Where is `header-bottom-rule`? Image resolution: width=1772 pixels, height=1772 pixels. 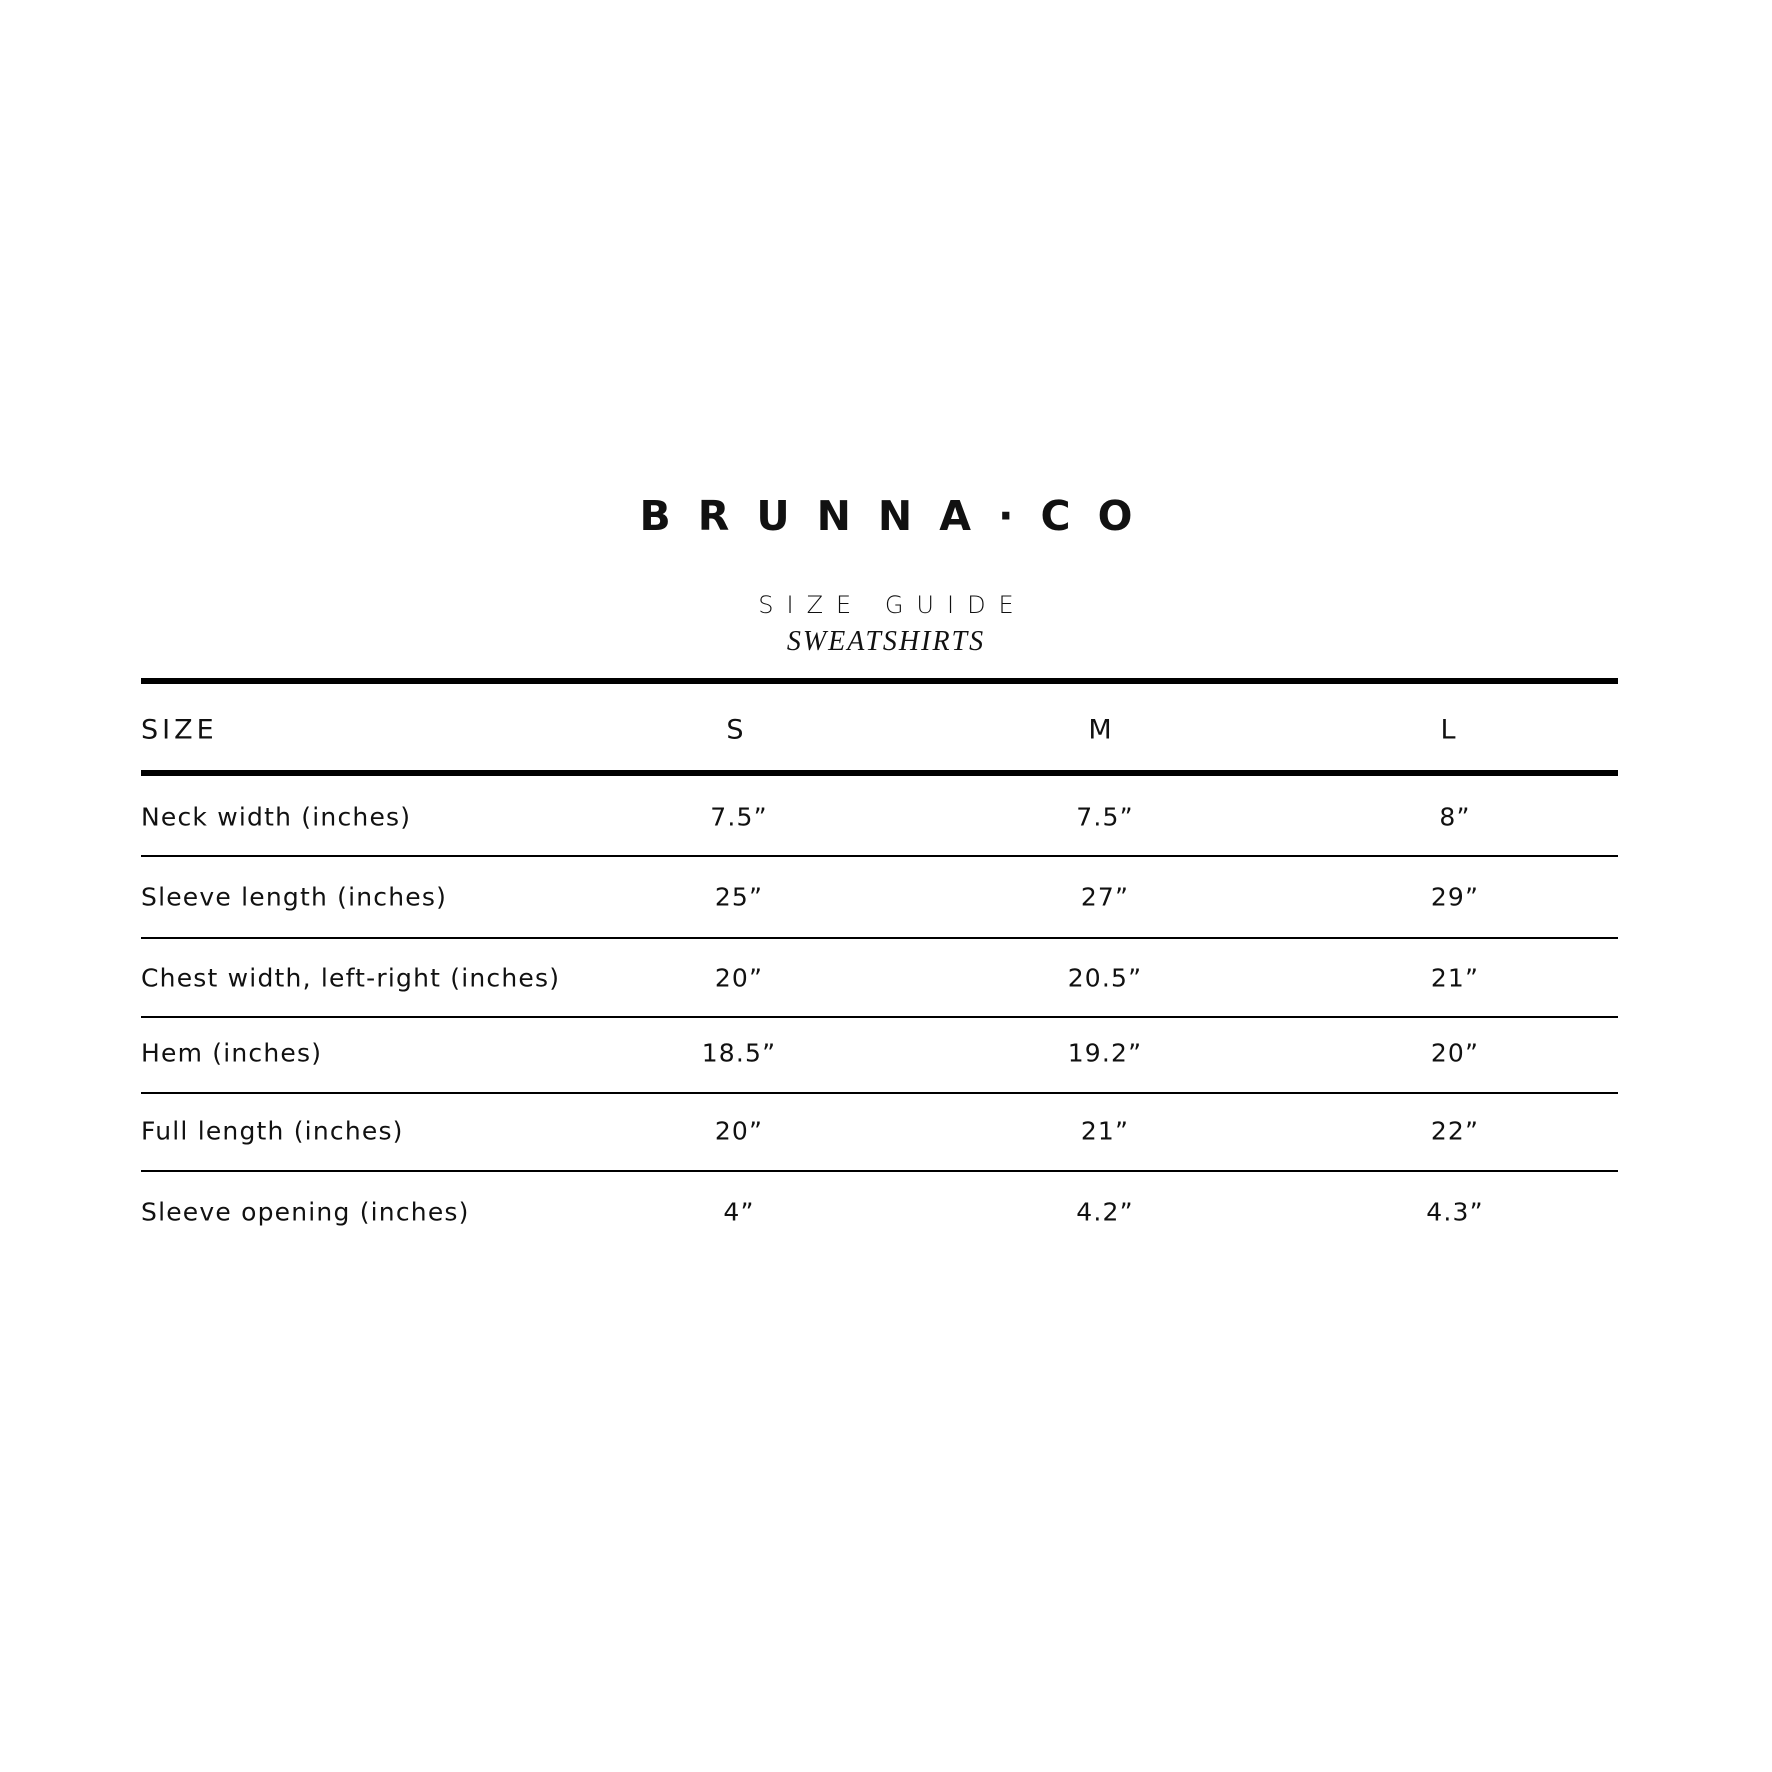
header-bottom-rule is located at coordinates (879, 773).